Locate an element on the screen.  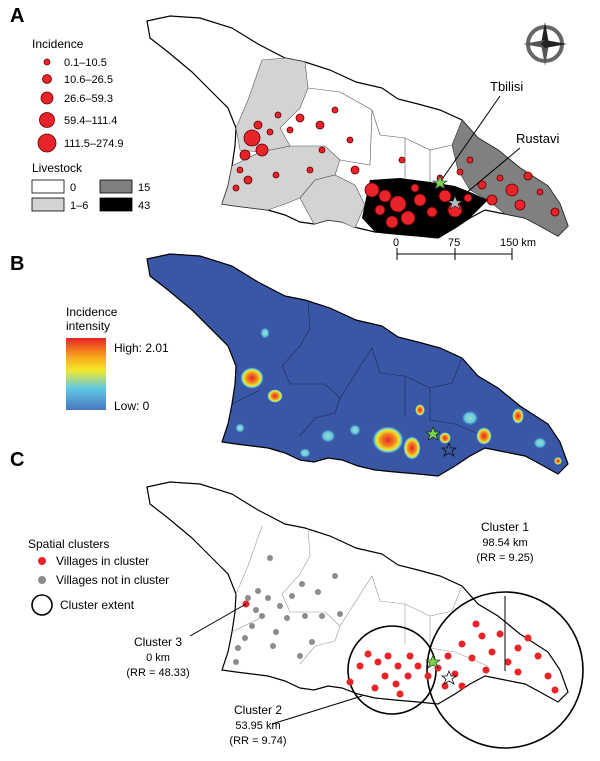
scale-tick-0: 0 is located at coordinates (396, 243).